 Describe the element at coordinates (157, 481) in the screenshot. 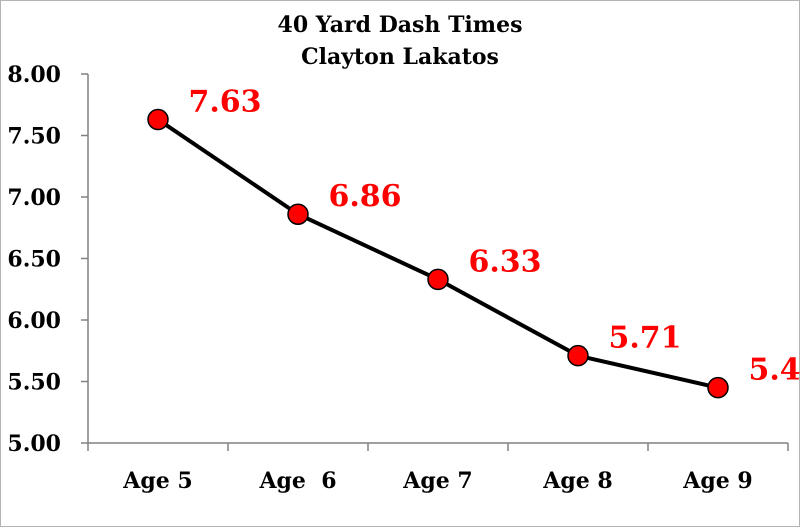

I see `x-tick-label: Age 5` at that location.